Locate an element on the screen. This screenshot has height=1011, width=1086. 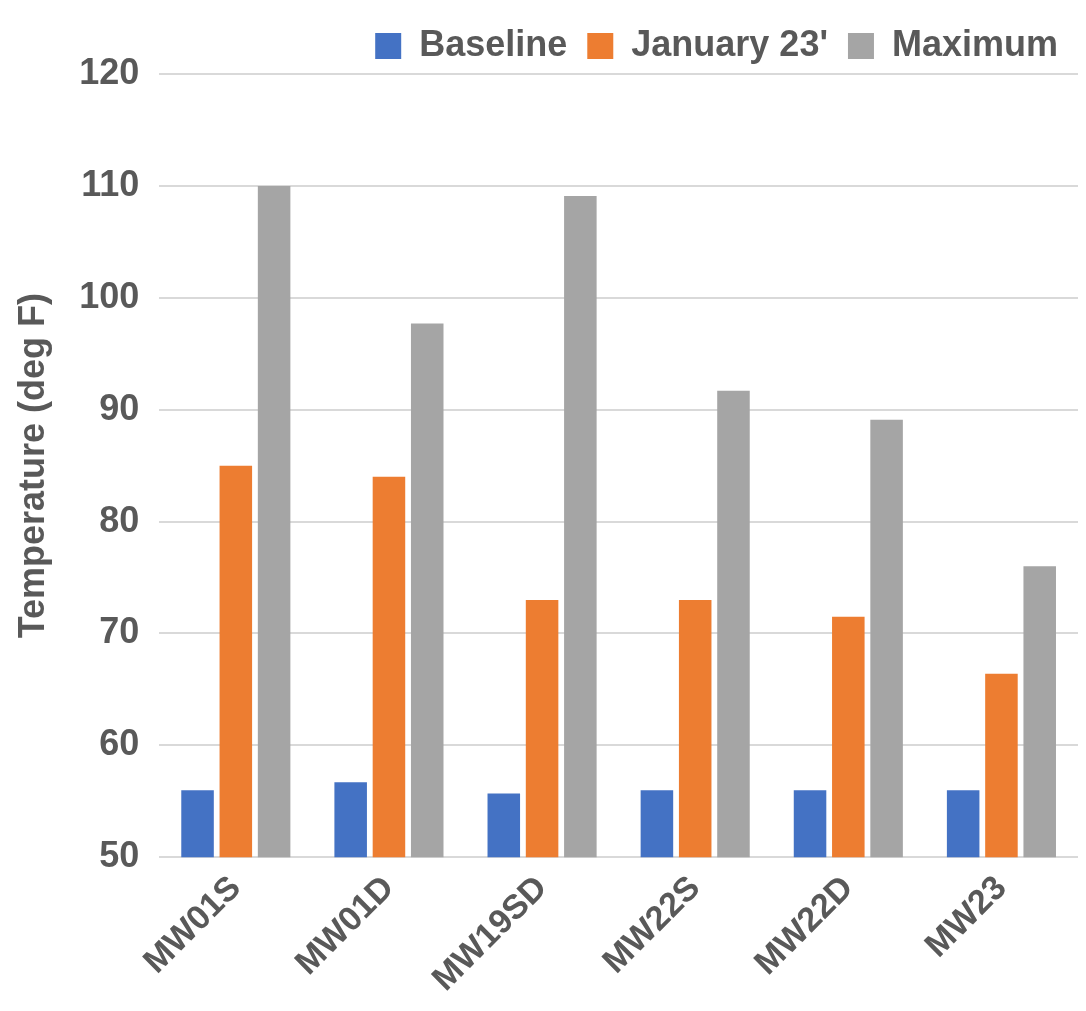
y-tick-label: 50 is located at coordinates (119, 855).